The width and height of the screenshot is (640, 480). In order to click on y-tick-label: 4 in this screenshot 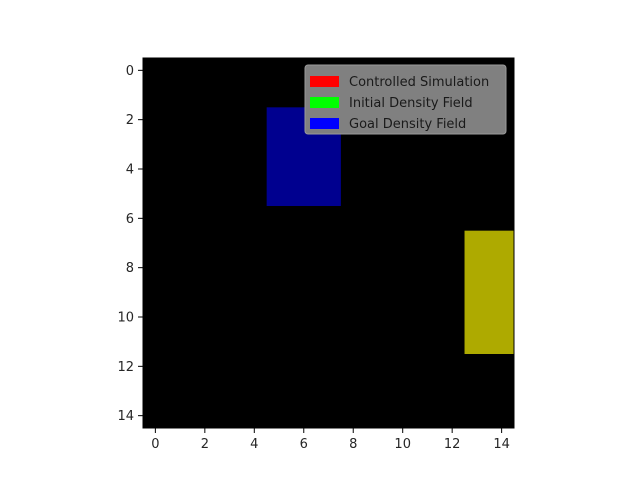, I will do `click(130, 170)`.